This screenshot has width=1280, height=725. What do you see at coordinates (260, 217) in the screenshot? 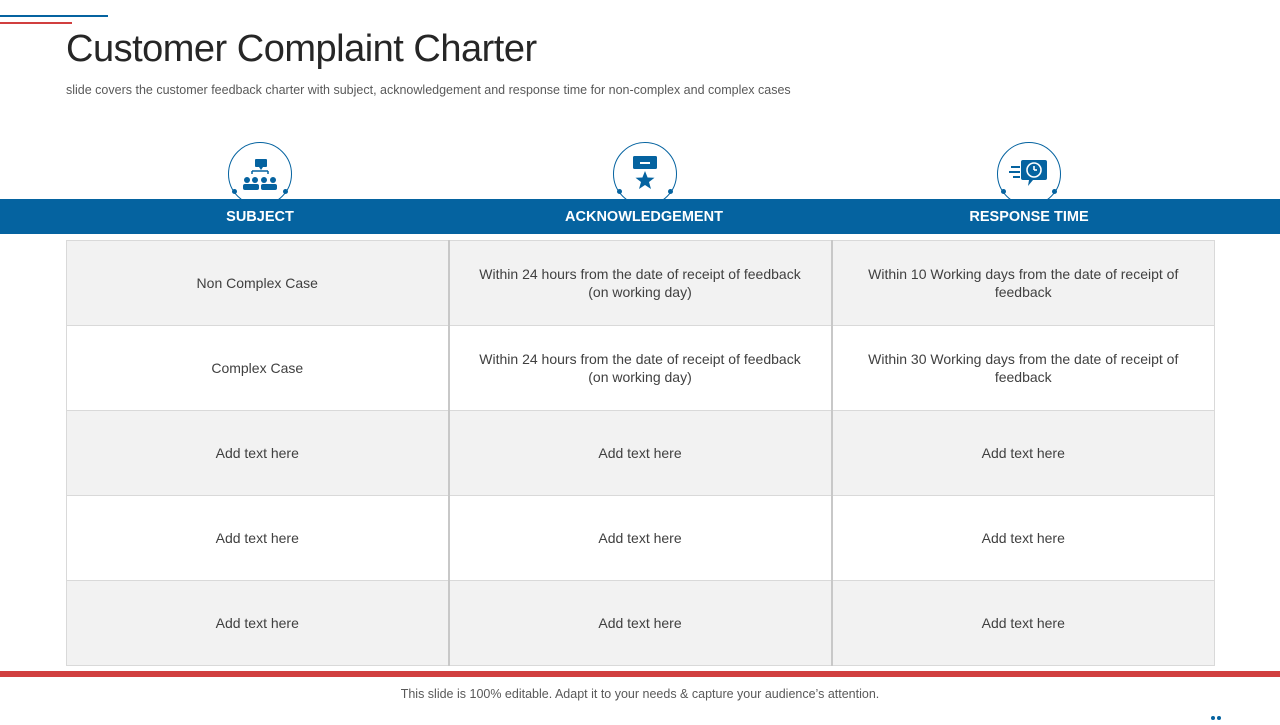
I see `column-header-subject: SUBJECT` at bounding box center [260, 217].